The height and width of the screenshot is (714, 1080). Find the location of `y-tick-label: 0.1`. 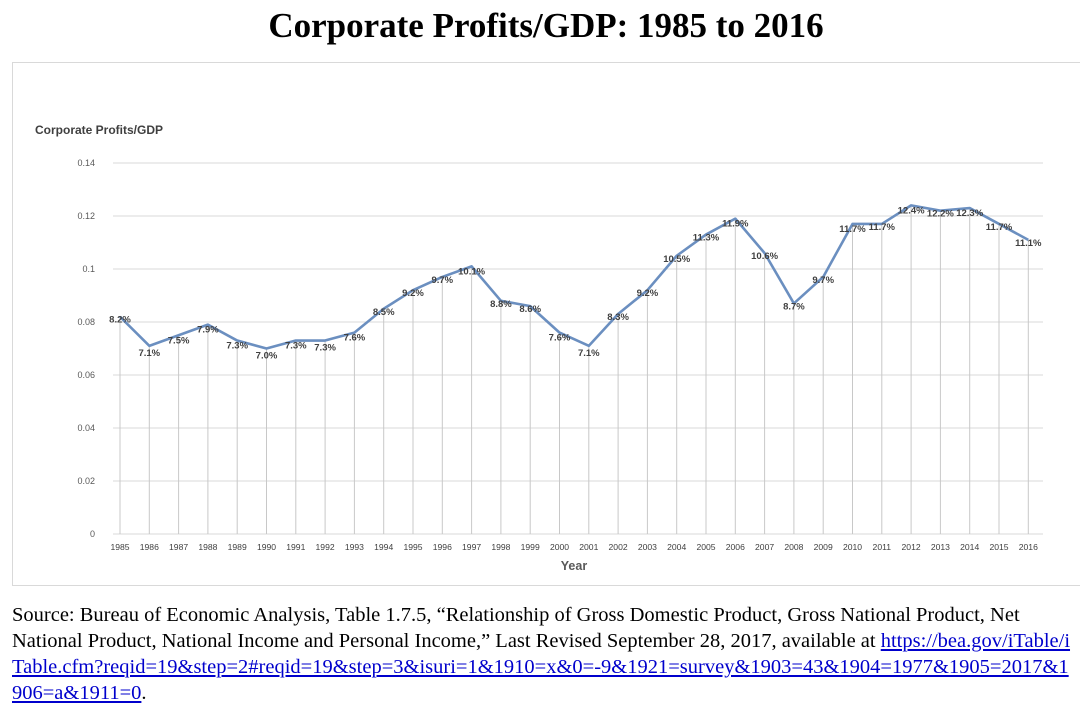

y-tick-label: 0.1 is located at coordinates (88, 269).